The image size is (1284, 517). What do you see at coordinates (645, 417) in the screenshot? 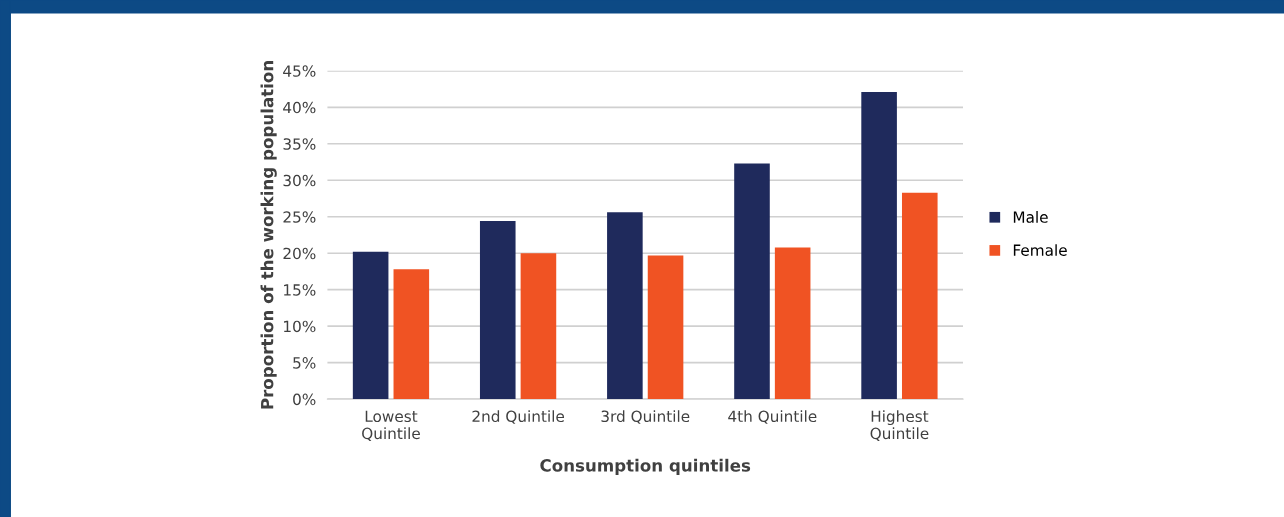
I see `x-tick-label: 3rd Quintile` at bounding box center [645, 417].